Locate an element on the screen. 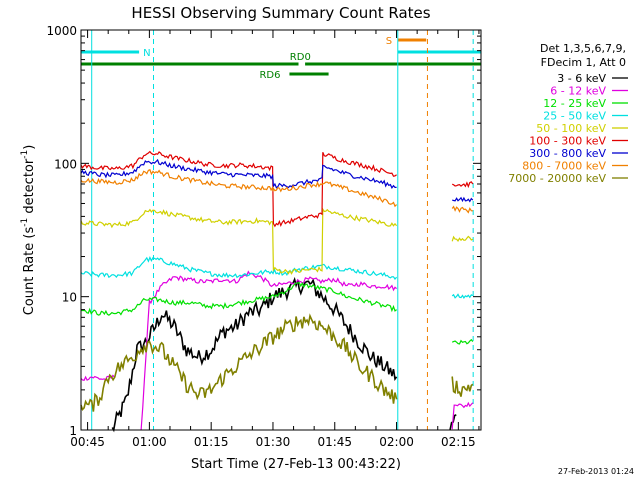  chart-title: HESSI Observing Summary Count Rates is located at coordinates (280, 13).